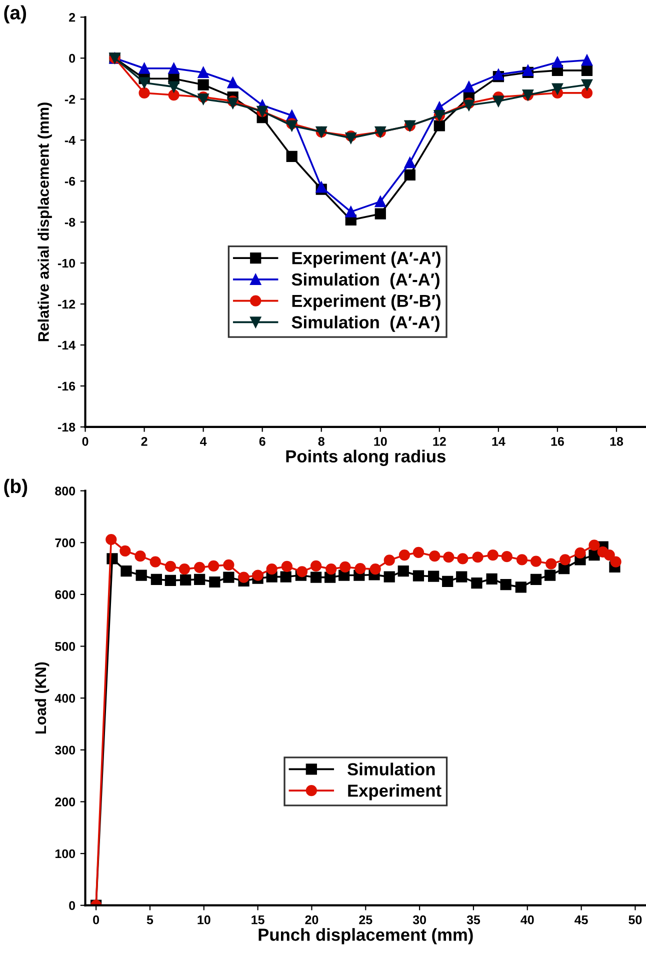 This screenshot has width=646, height=953. Describe the element at coordinates (366, 302) in the screenshot. I see `legend-label: Experiment (B′-B′)` at that location.